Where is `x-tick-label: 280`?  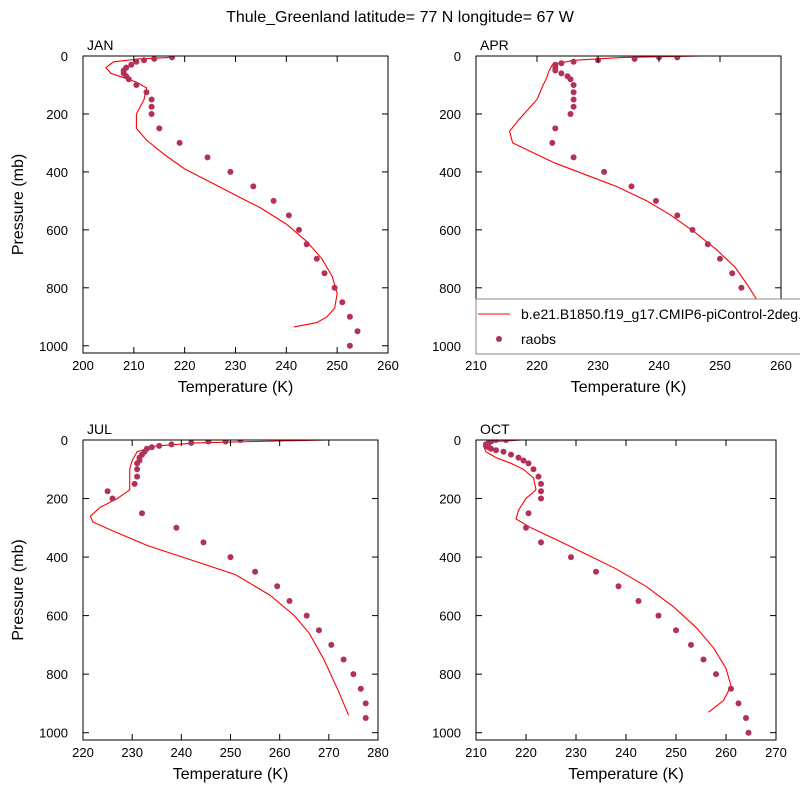 x-tick-label: 280 is located at coordinates (378, 752).